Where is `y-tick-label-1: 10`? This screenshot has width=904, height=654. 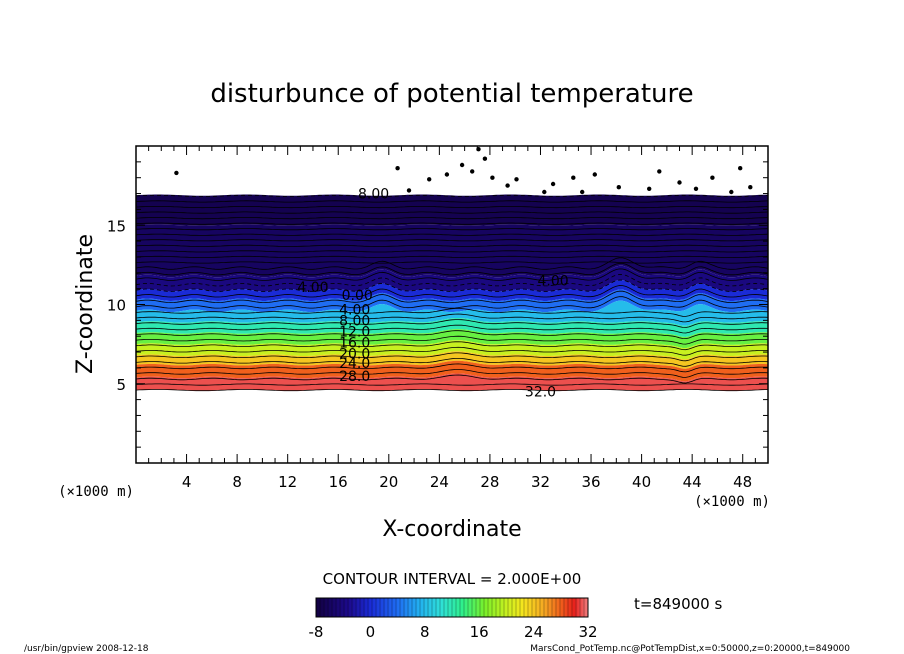 y-tick-label-1: 10 is located at coordinates (116, 306).